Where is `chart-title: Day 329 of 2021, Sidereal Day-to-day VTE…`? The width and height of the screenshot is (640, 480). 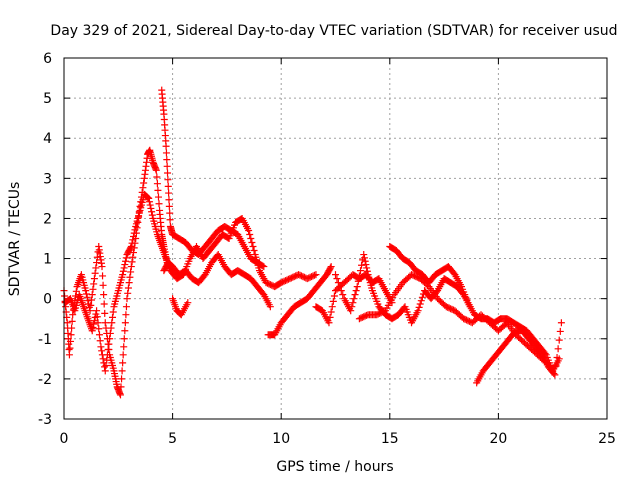
chart-title: Day 329 of 2021, Sidereal Day-to-day VTE… is located at coordinates (333, 31).